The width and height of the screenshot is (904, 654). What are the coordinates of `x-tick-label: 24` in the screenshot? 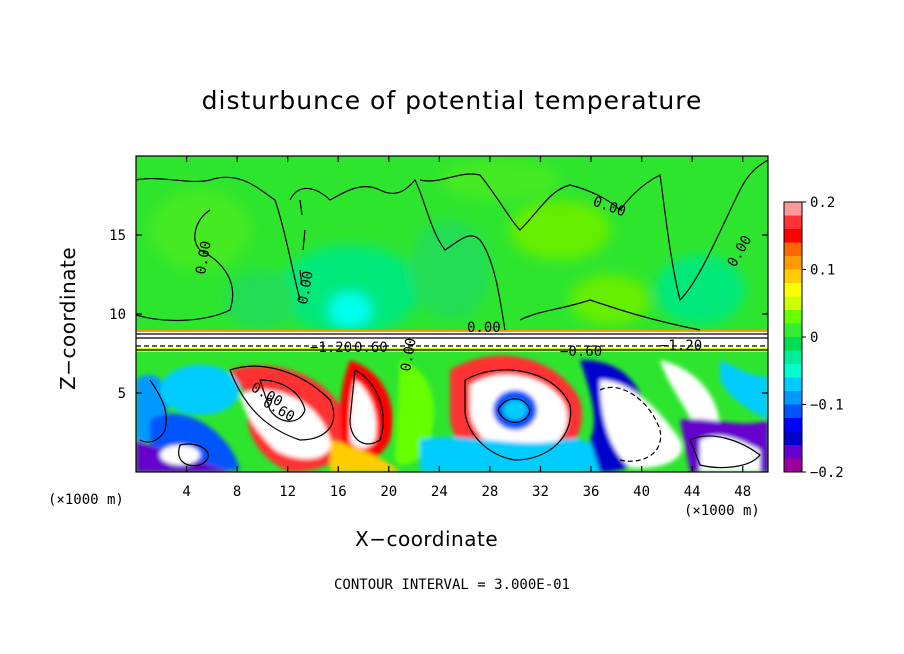 It's located at (439, 492).